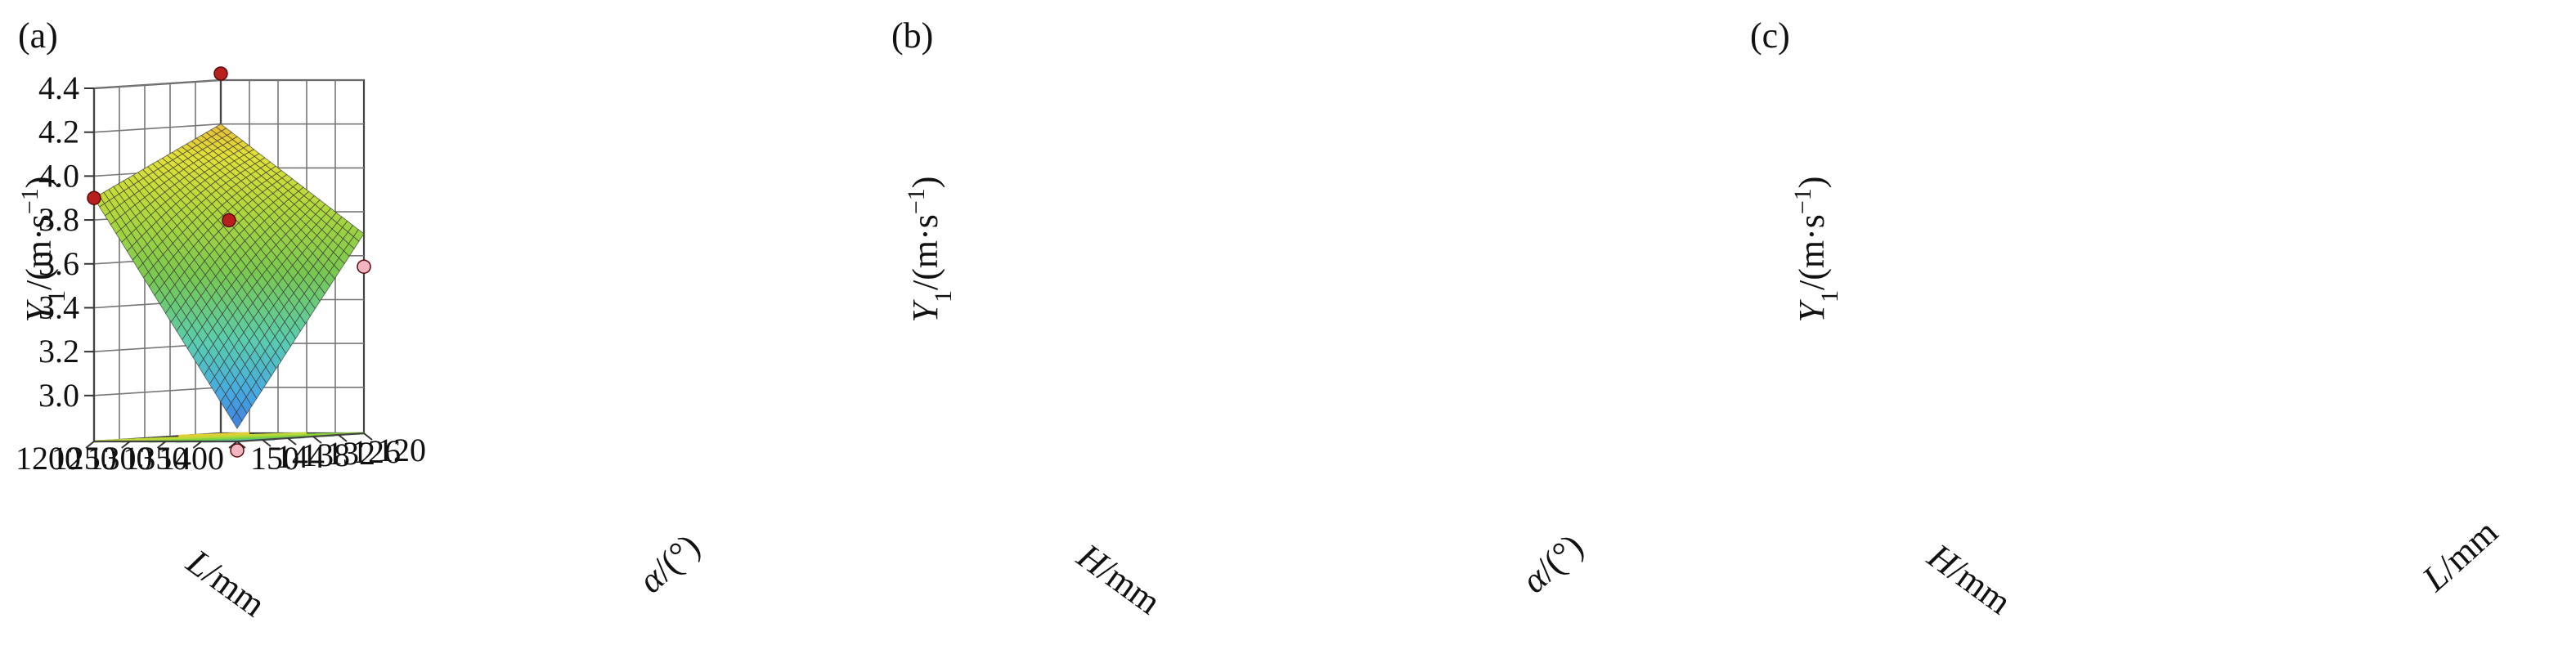  Describe the element at coordinates (58, 395) in the screenshot. I see `z-tick-label: 3.0` at that location.